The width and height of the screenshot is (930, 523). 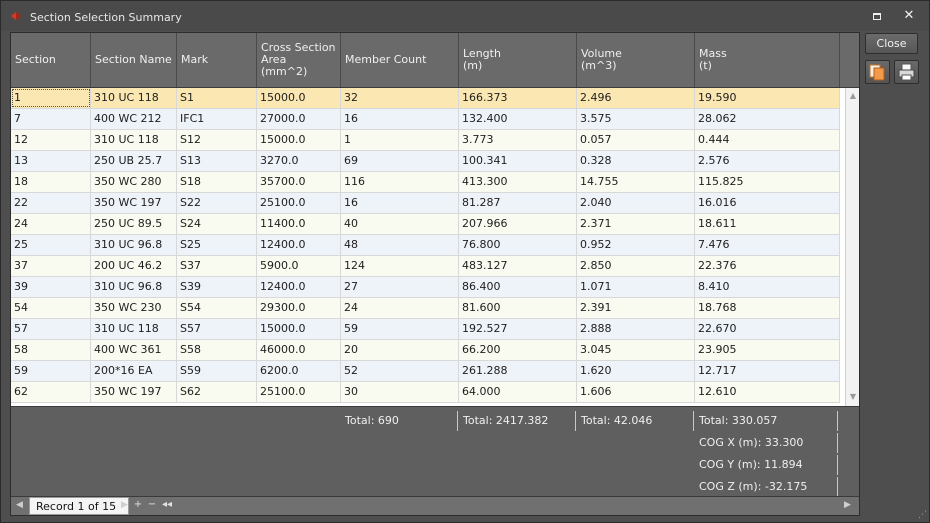 I want to click on cell-length: 3.773, so click(x=518, y=140).